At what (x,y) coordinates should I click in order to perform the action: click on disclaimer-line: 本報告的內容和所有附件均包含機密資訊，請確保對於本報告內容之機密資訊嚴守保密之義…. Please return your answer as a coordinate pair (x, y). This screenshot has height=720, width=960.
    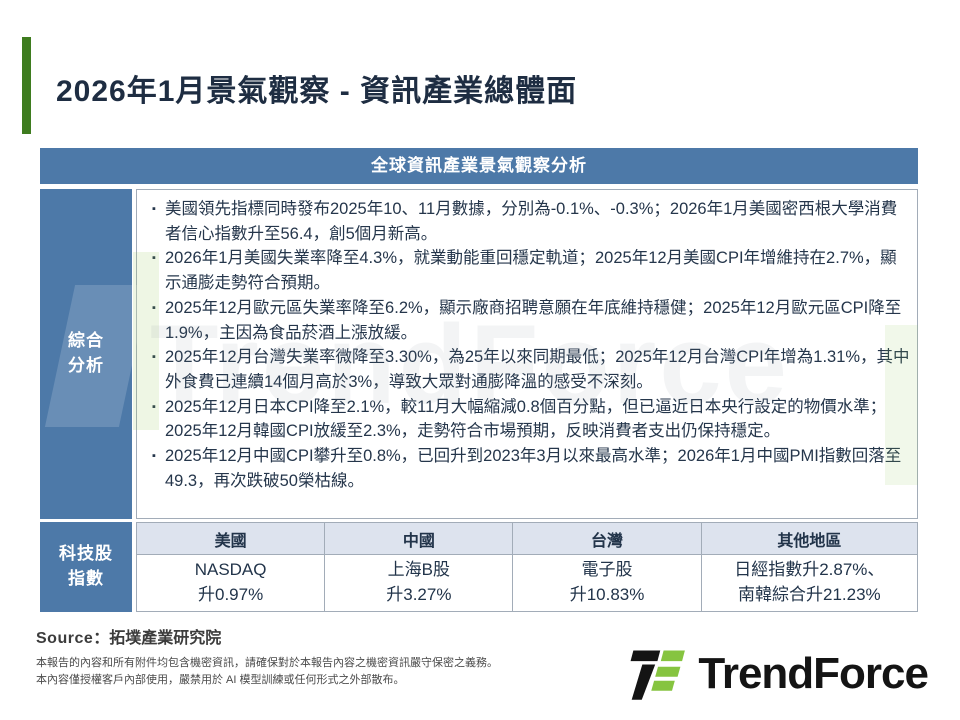
    Looking at the image, I should click on (267, 663).